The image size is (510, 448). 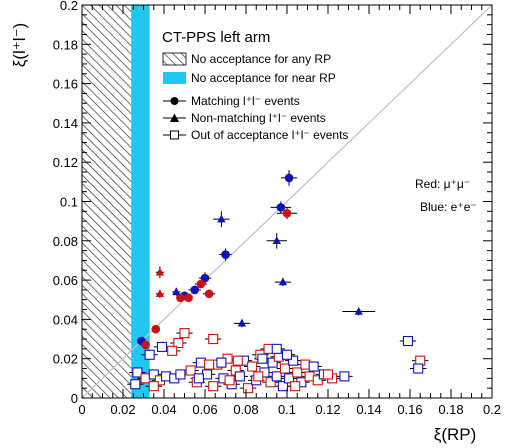 I want to click on x-axis-label: ξ(RP), so click(x=455, y=434).